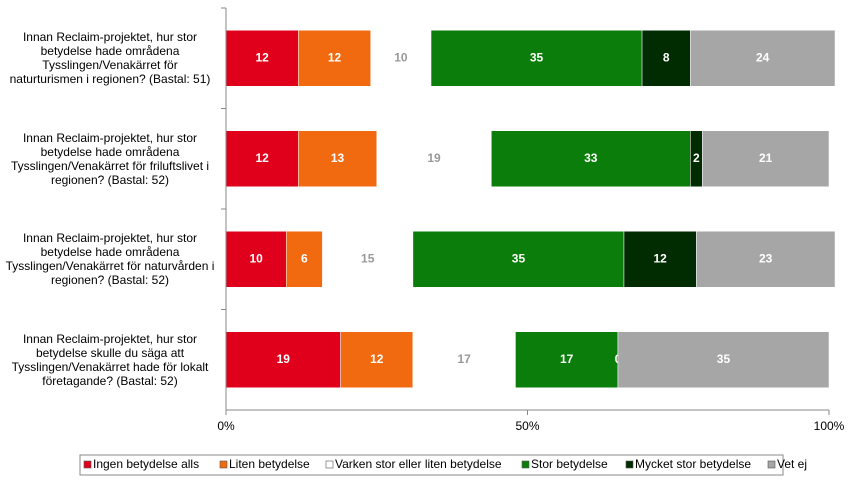 The image size is (864, 482). I want to click on value-label: 23, so click(766, 258).